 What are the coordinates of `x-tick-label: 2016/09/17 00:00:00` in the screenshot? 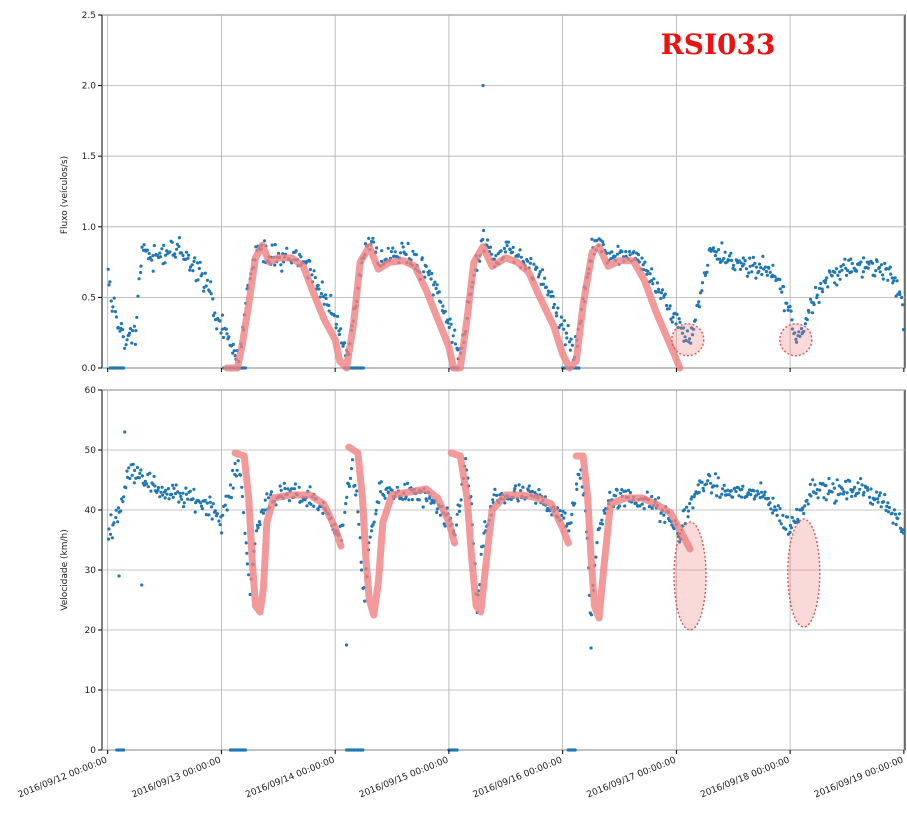 It's located at (632, 777).